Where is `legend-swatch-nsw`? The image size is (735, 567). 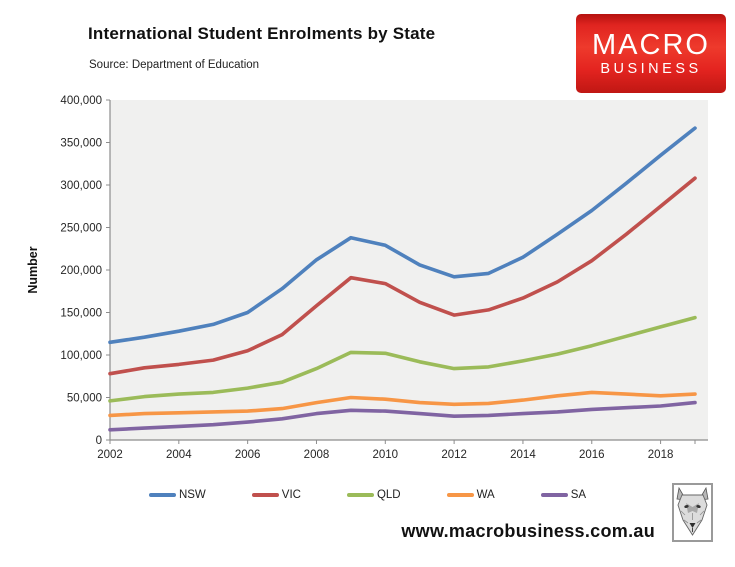
legend-swatch-nsw is located at coordinates (162, 495).